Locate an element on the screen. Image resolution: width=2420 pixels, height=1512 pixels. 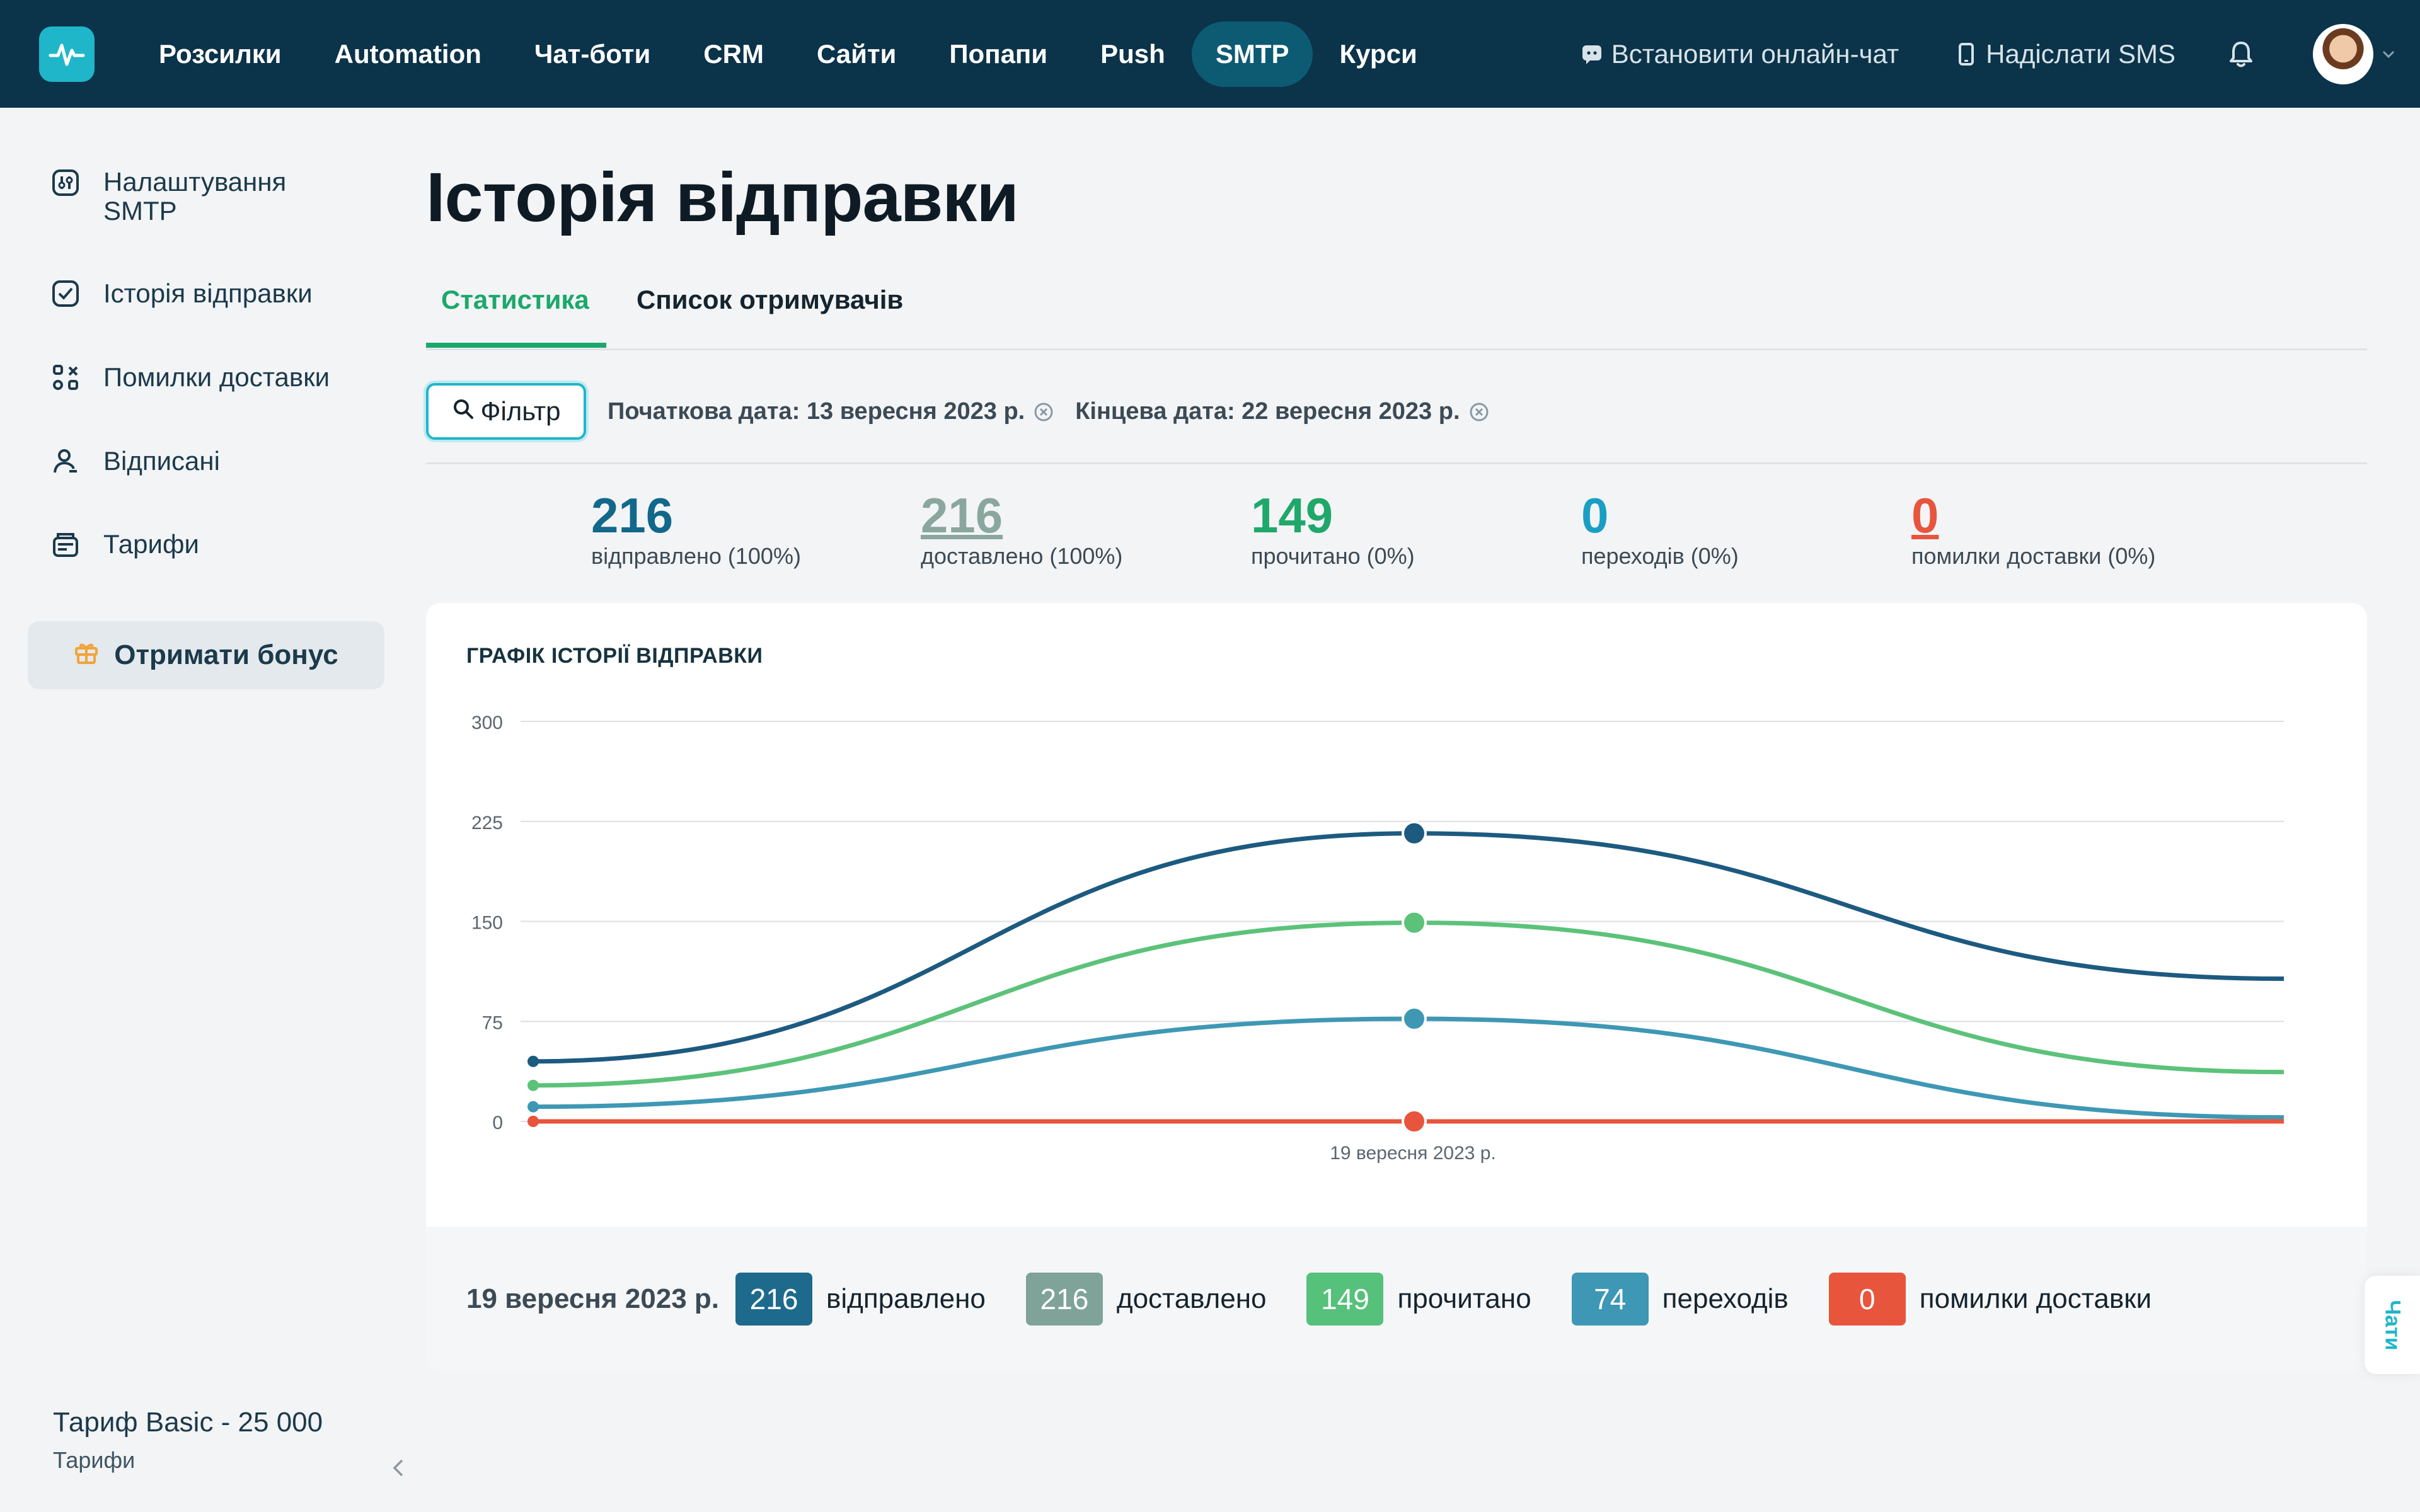
nav-item-courses: Курси is located at coordinates (1378, 54).